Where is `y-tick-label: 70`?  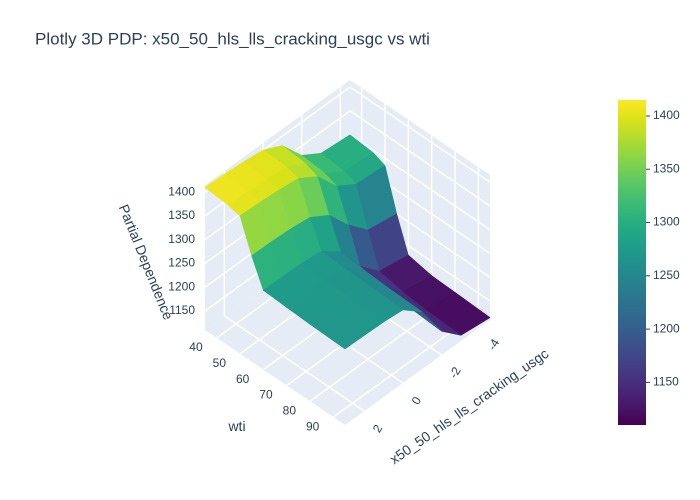
y-tick-label: 70 is located at coordinates (266, 395).